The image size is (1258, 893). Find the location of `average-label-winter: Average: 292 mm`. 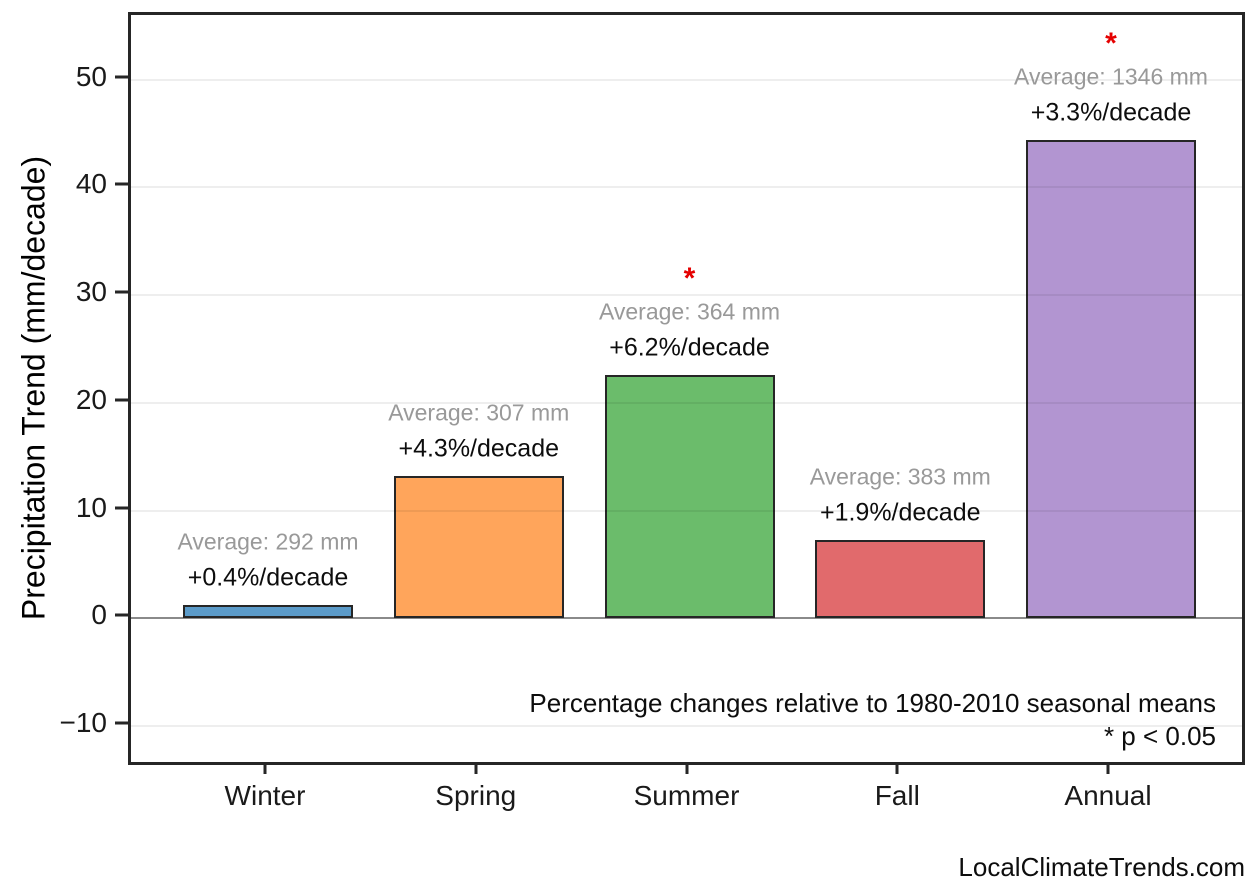

average-label-winter: Average: 292 mm is located at coordinates (268, 541).